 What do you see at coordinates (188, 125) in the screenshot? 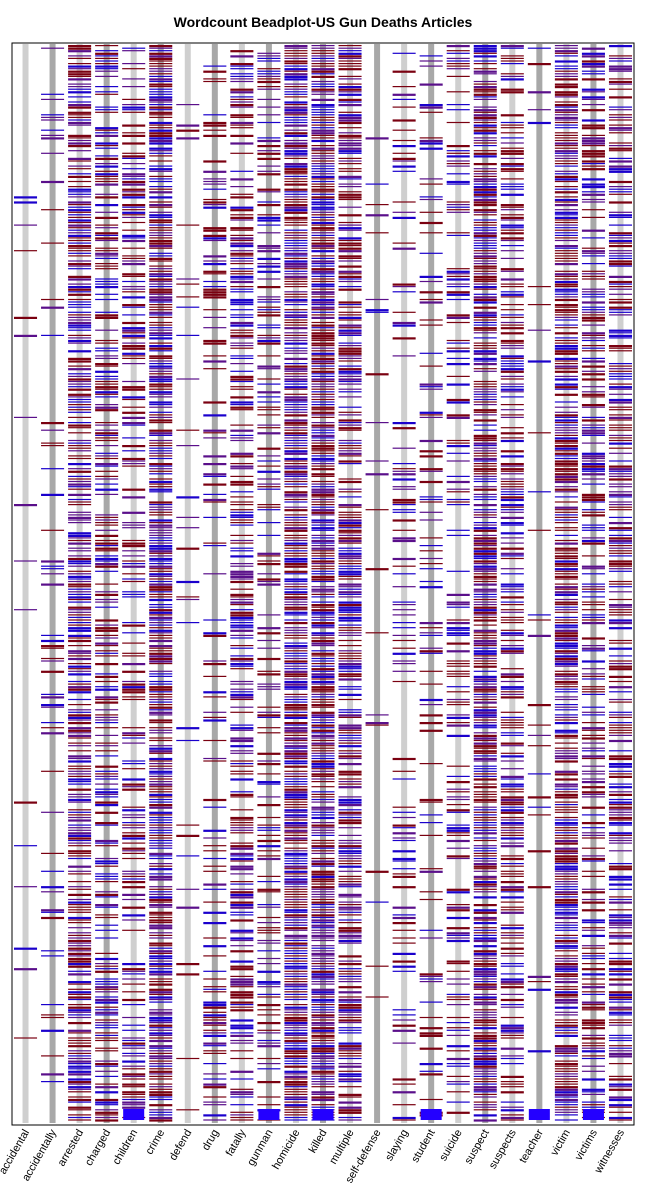
I see `bead-defend` at bounding box center [188, 125].